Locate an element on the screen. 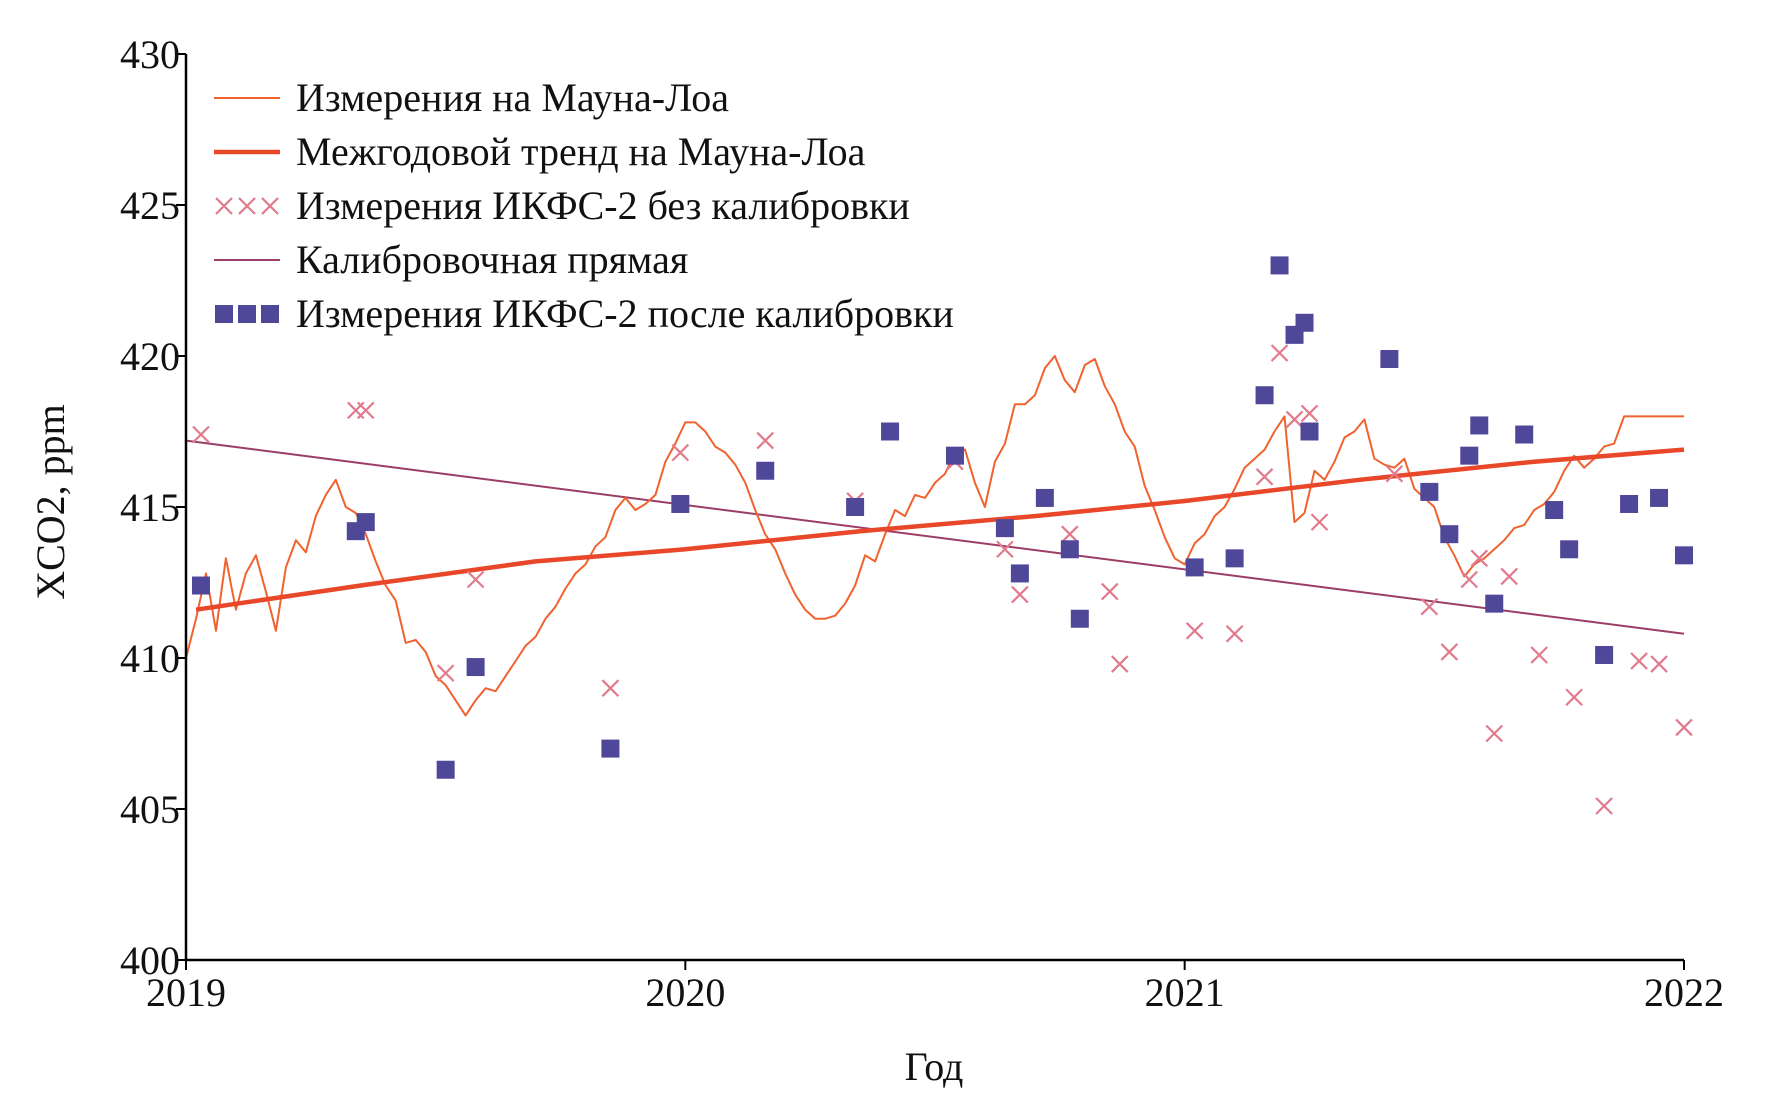  legend-label: Измерения ИКФС-2 после калибровки is located at coordinates (625, 313).